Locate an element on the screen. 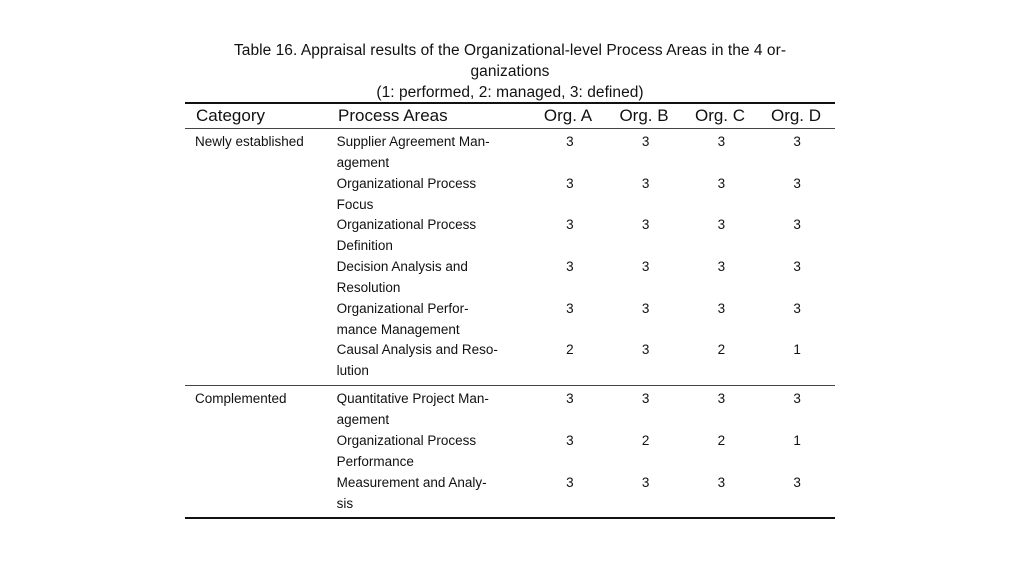 The width and height of the screenshot is (1024, 576). table-row: Measurement and Analy-sis 3 3 3 3 is located at coordinates (510, 493).